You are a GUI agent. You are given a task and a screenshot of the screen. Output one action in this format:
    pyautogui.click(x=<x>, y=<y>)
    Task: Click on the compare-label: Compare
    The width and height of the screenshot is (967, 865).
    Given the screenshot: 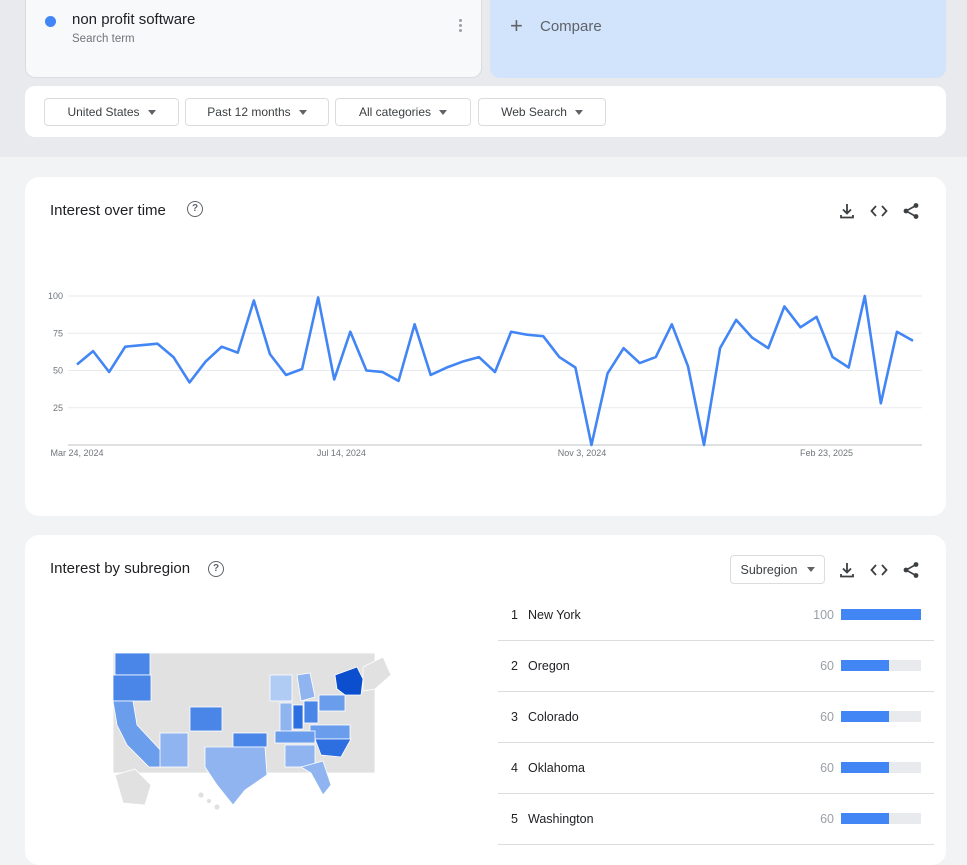 What is the action you would take?
    pyautogui.click(x=571, y=26)
    